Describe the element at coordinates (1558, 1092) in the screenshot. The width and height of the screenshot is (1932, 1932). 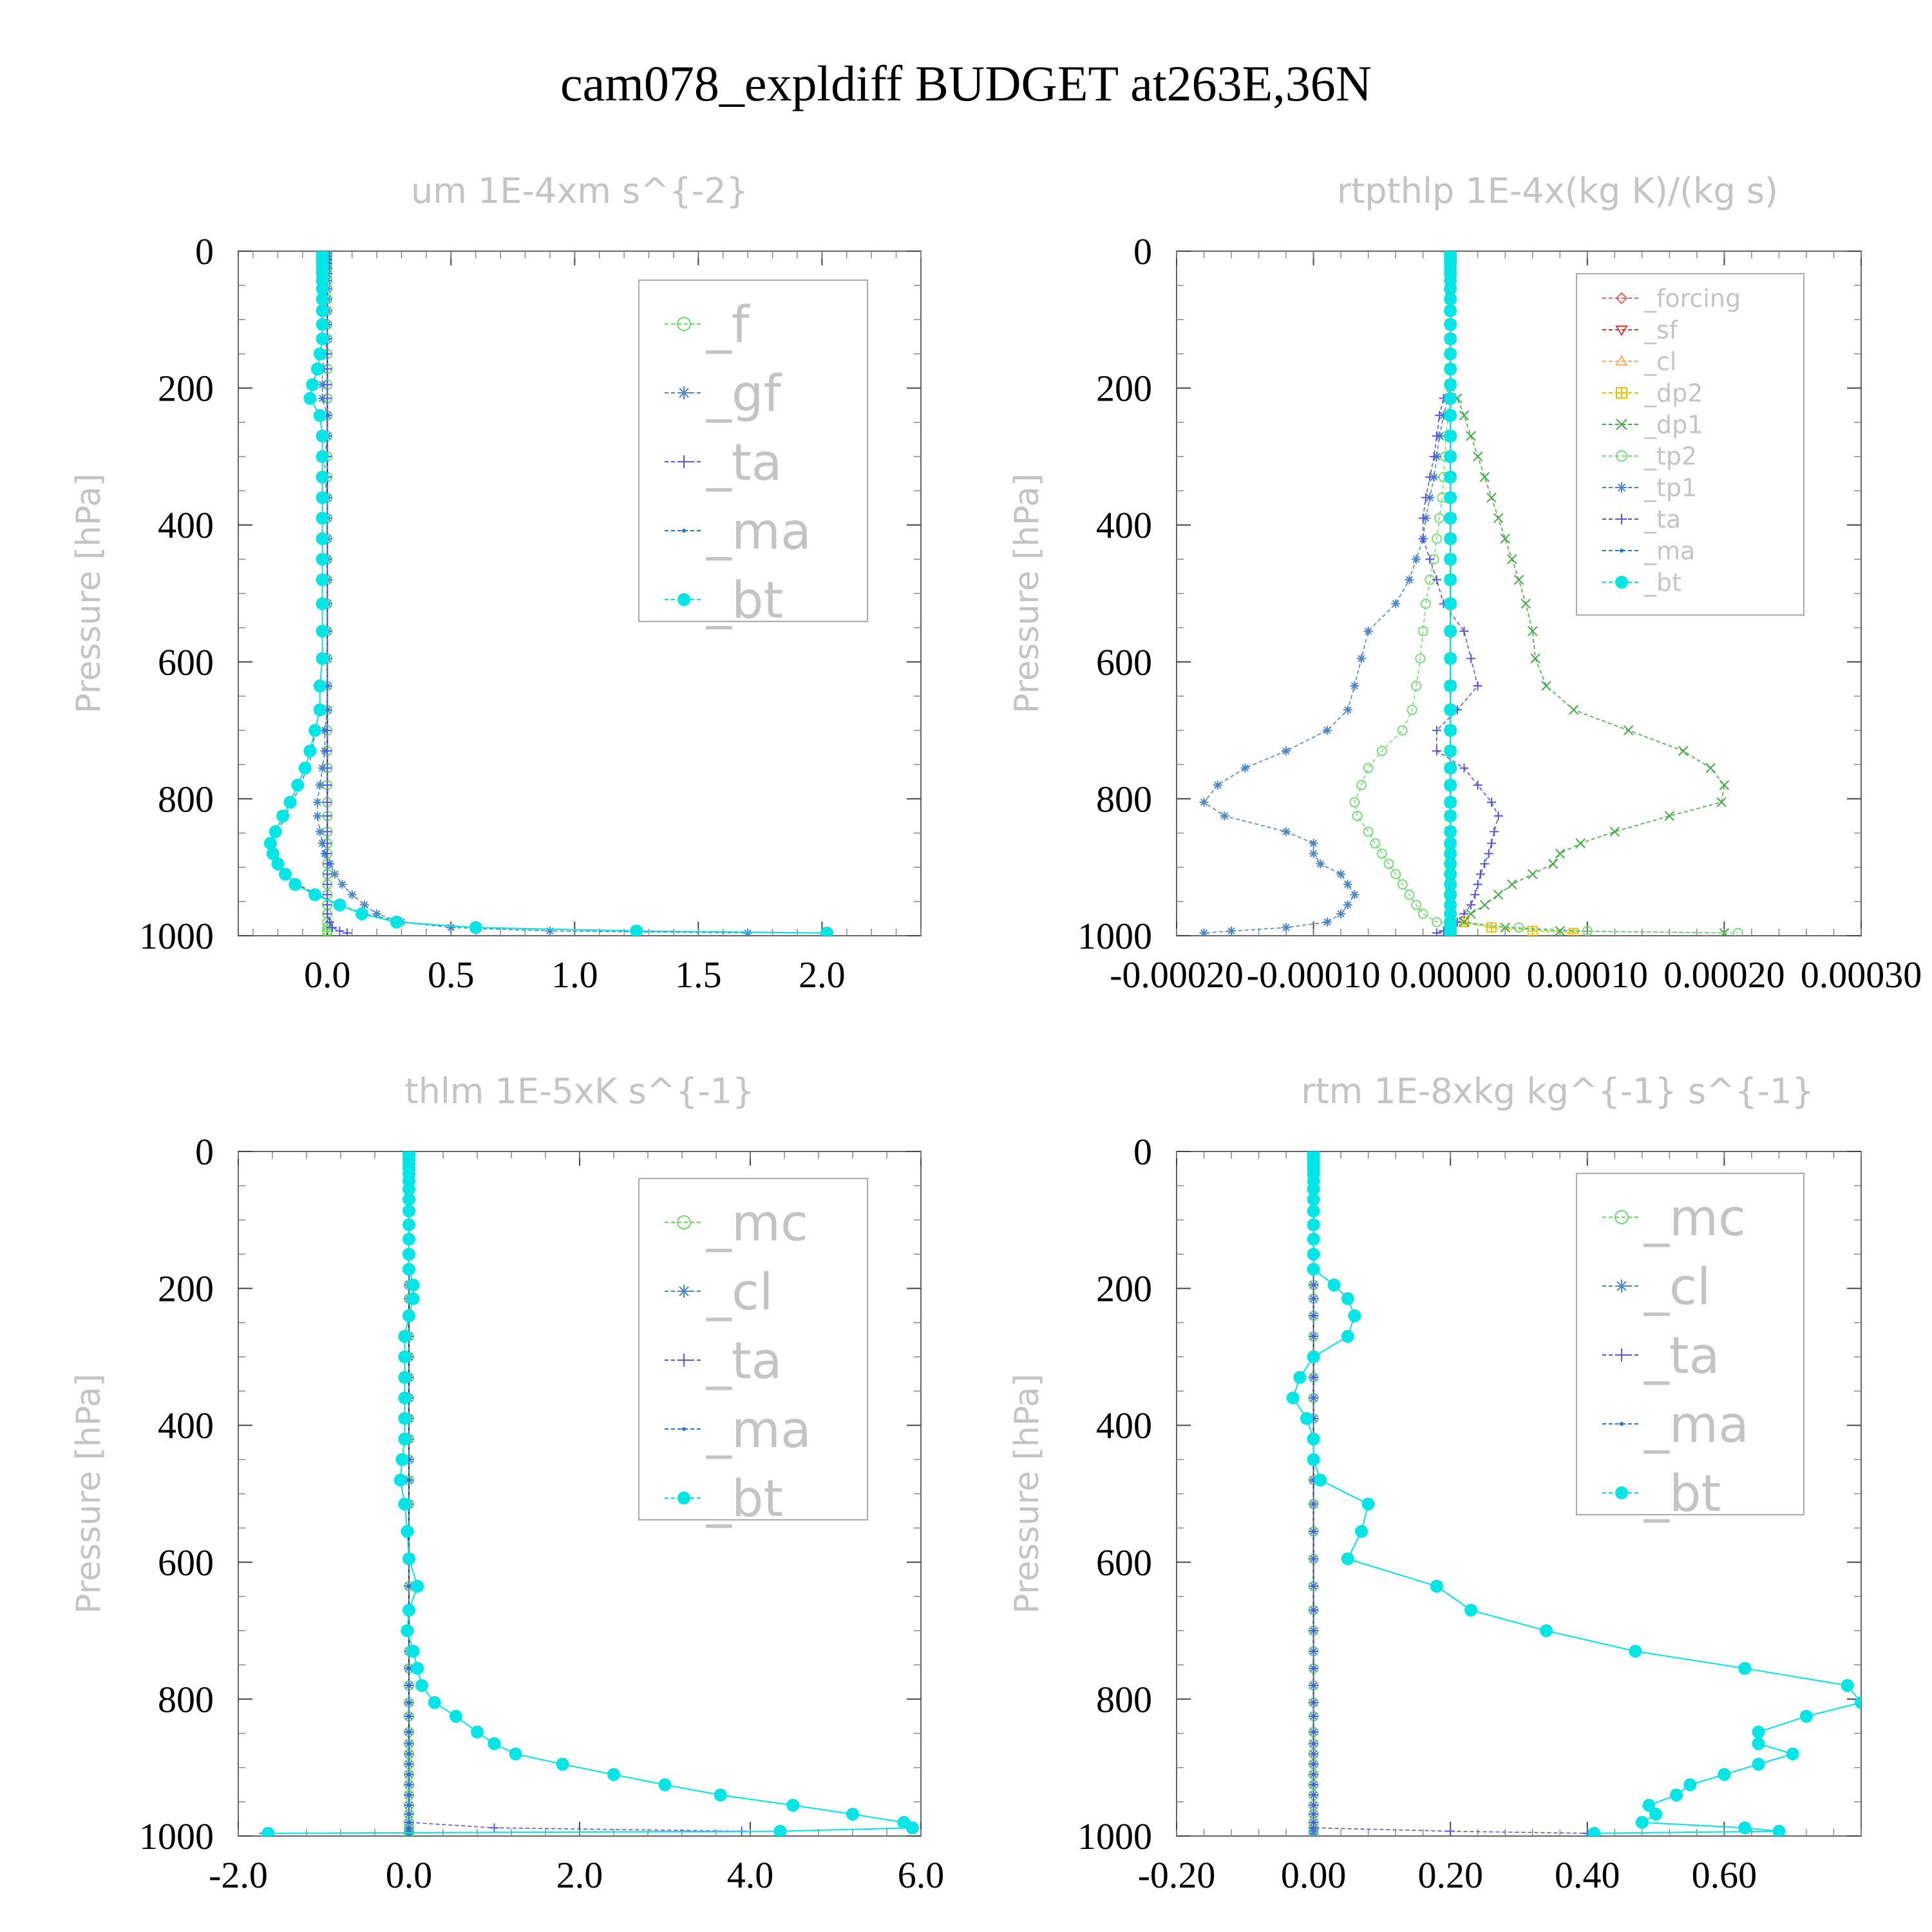
I see `panel-title: rtm 1E-8xkg kg^{-1} s^{-1}` at that location.